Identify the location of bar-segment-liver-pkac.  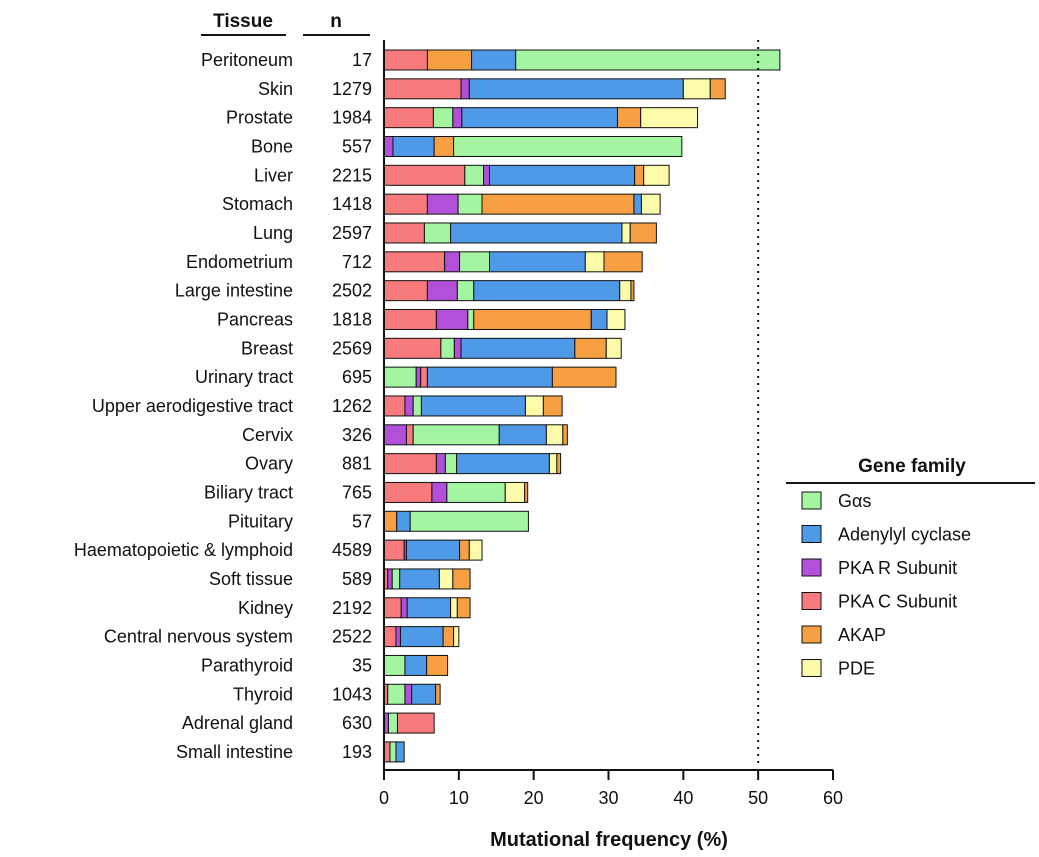
(424, 175).